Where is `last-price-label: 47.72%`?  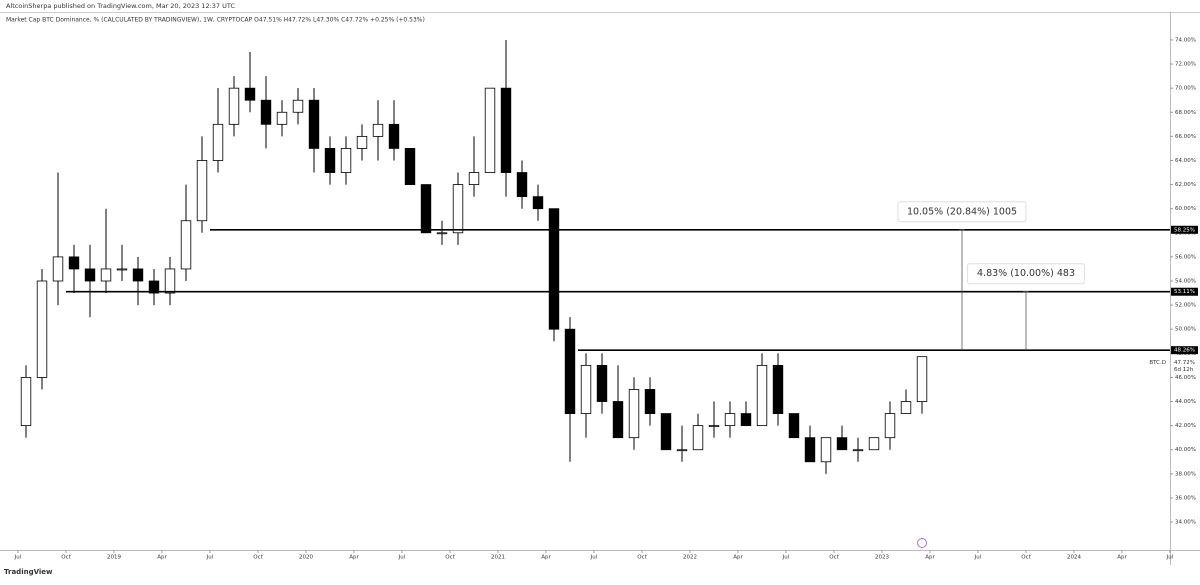 last-price-label: 47.72% is located at coordinates (1184, 363).